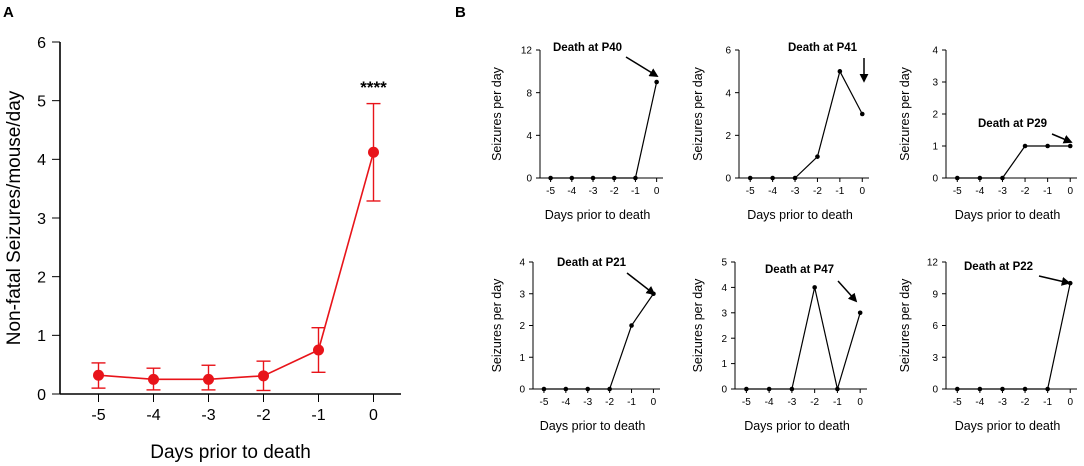  What do you see at coordinates (592, 263) in the screenshot?
I see `death-annotation: Death at P21` at bounding box center [592, 263].